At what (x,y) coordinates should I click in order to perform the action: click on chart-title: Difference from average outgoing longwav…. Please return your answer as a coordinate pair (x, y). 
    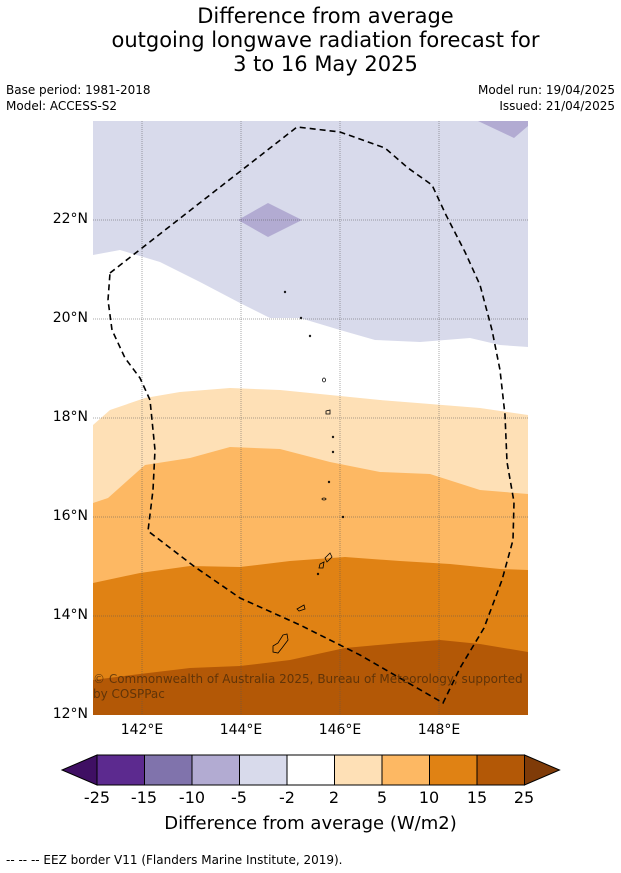
    Looking at the image, I should click on (310, 40).